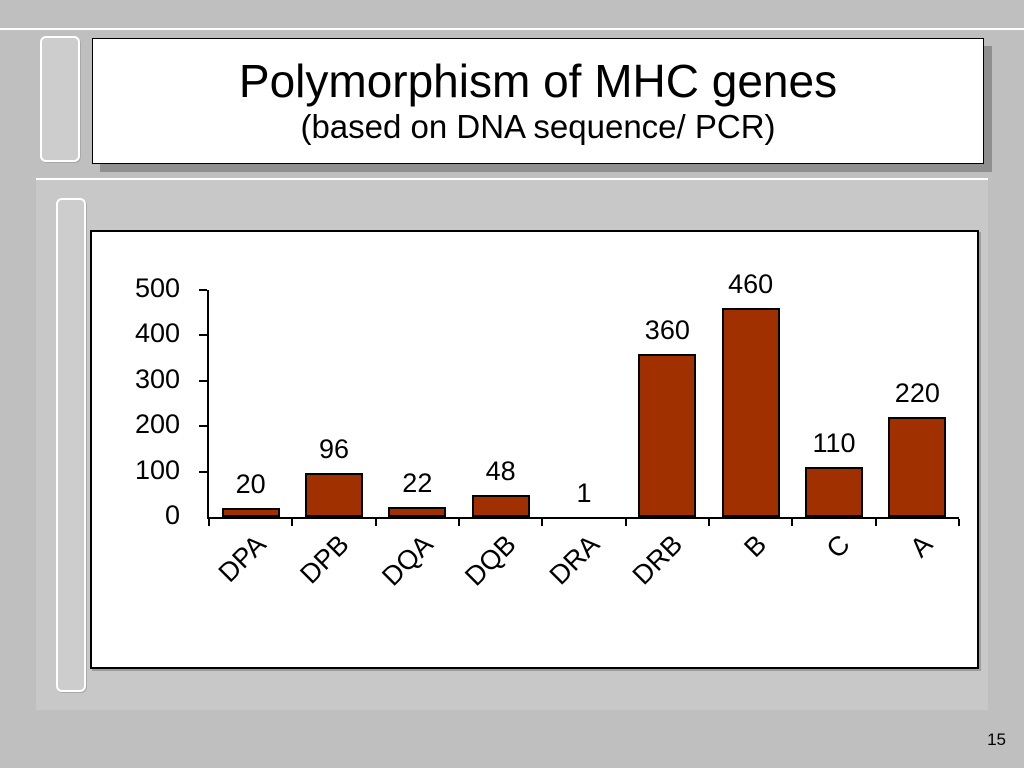 The image size is (1024, 768). I want to click on slide-title: Polymorphism of MHC genes, so click(538, 80).